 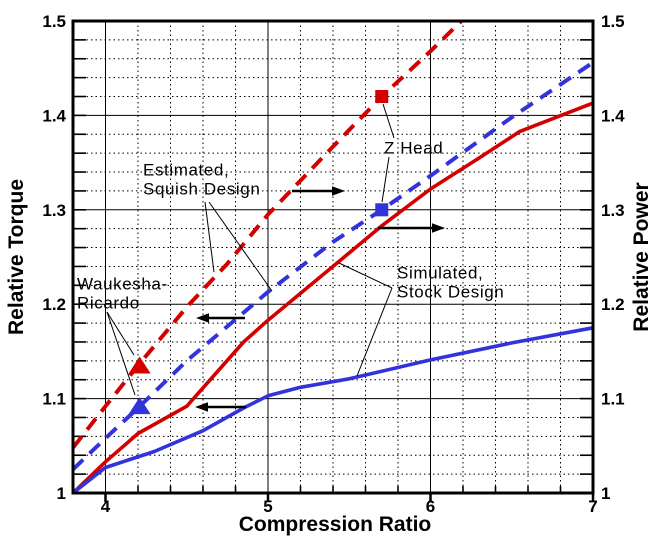 I want to click on x-axis-title: Compression Ratio, so click(x=335, y=524).